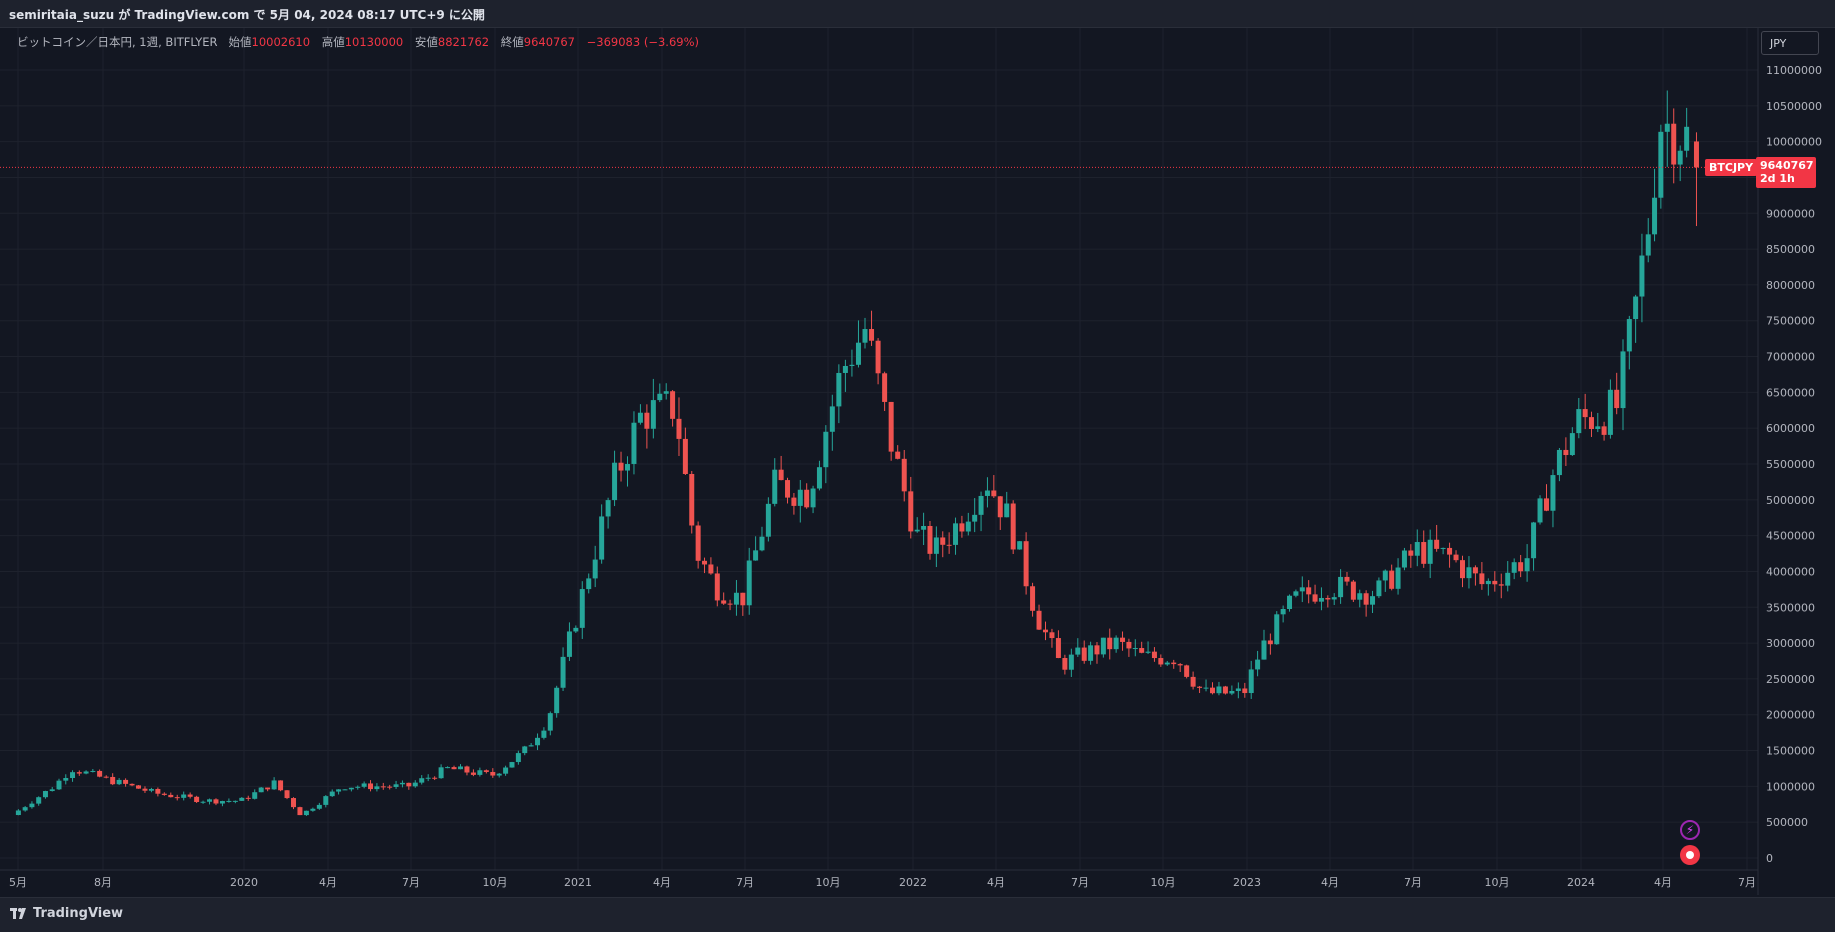 This screenshot has height=932, width=1835. I want to click on y-tick-label: 0, so click(1769, 858).